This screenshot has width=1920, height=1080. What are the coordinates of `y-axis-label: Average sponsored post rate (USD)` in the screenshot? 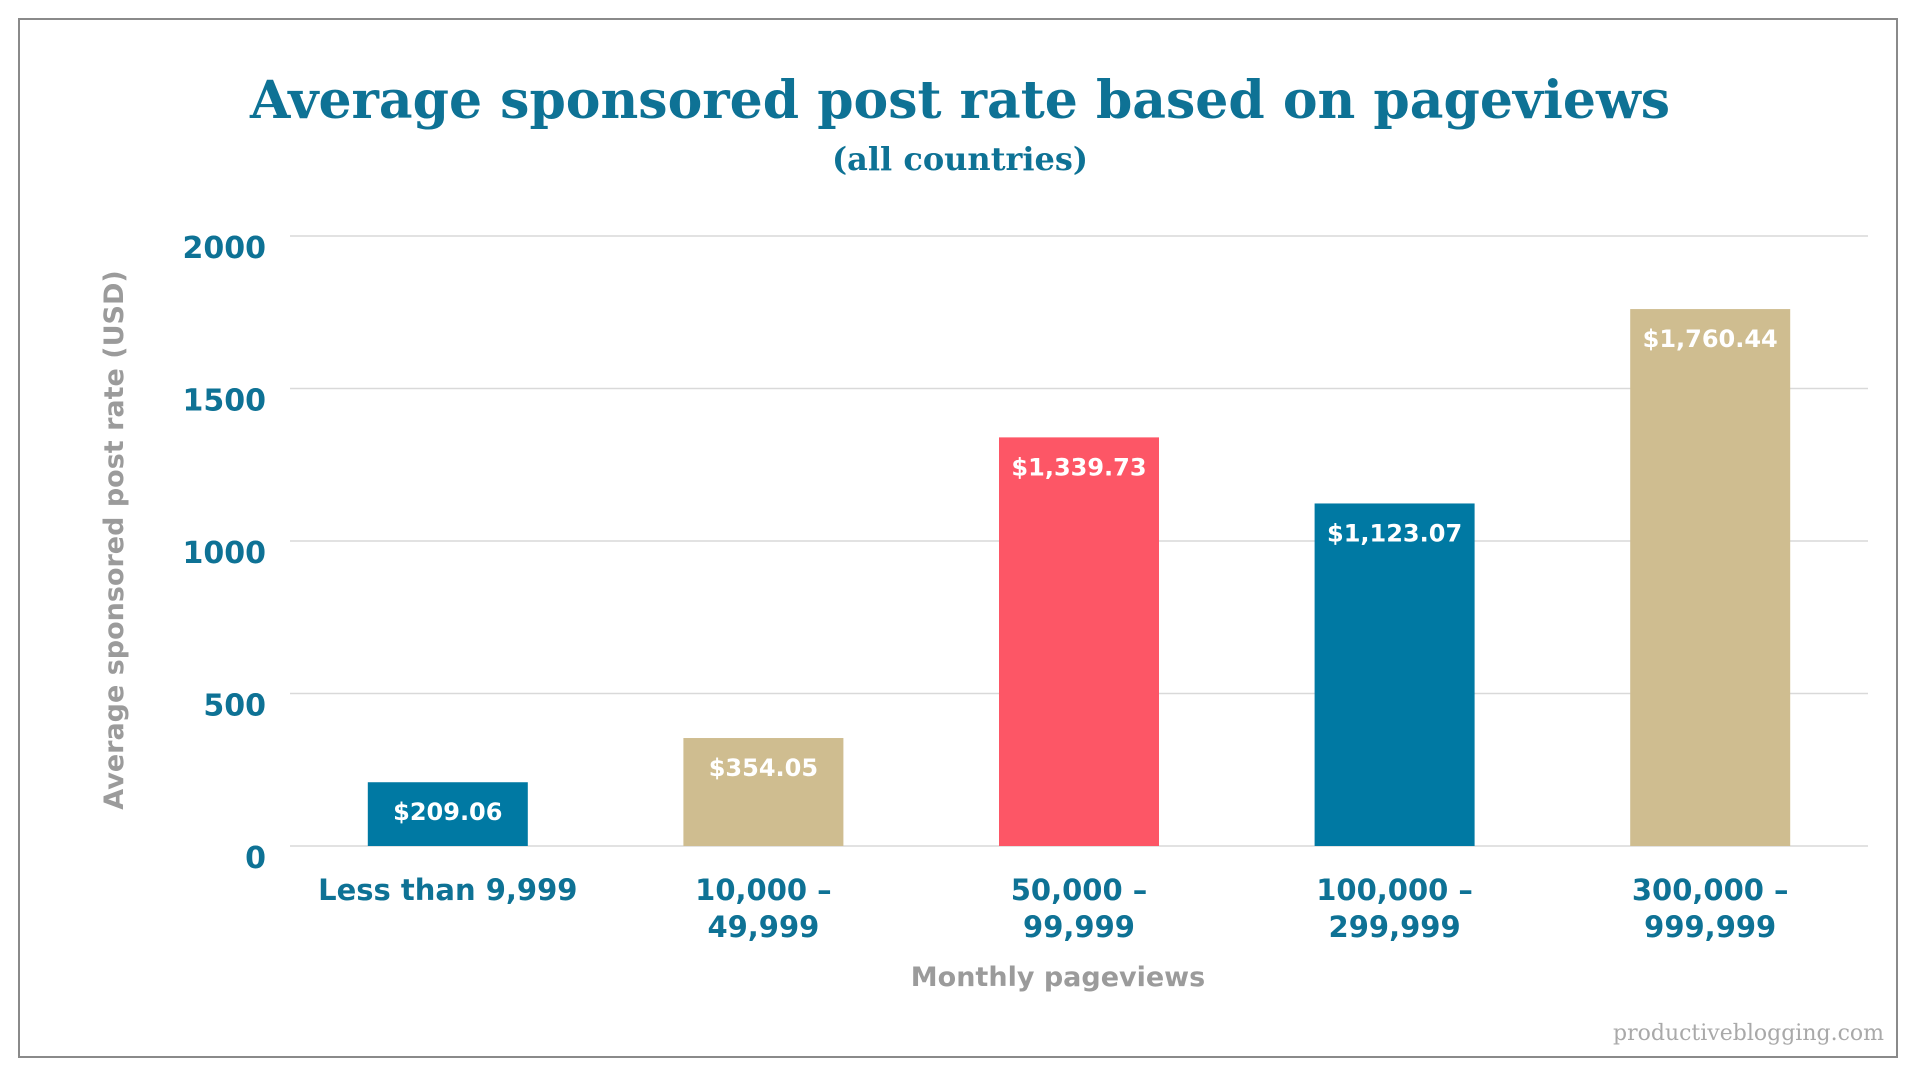 It's located at (114, 539).